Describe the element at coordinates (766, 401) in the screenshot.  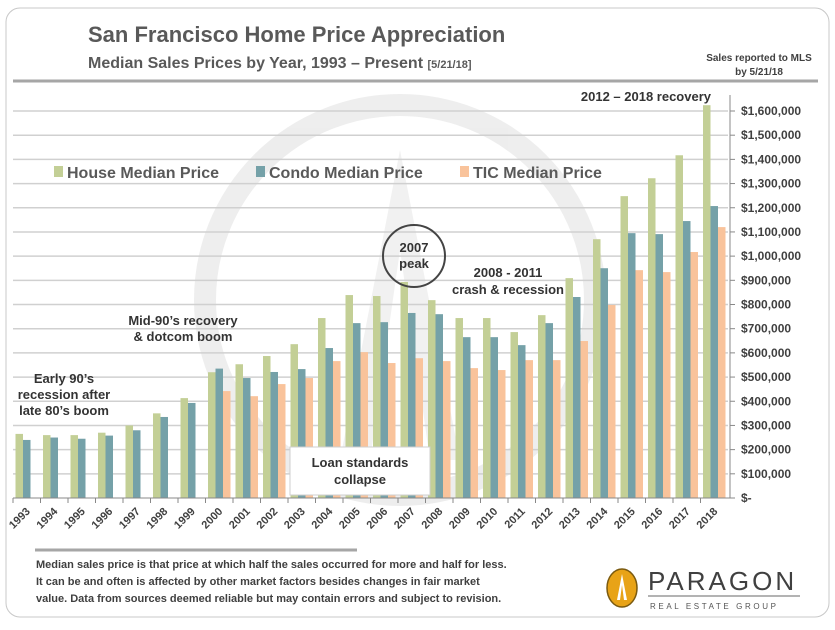
I see `y-tick-label: $400,000` at that location.